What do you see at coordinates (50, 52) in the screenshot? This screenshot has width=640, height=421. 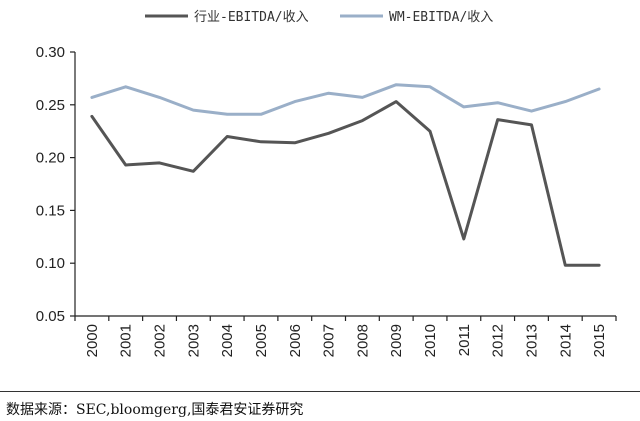 I see `y-tick-label: 0.30` at bounding box center [50, 52].